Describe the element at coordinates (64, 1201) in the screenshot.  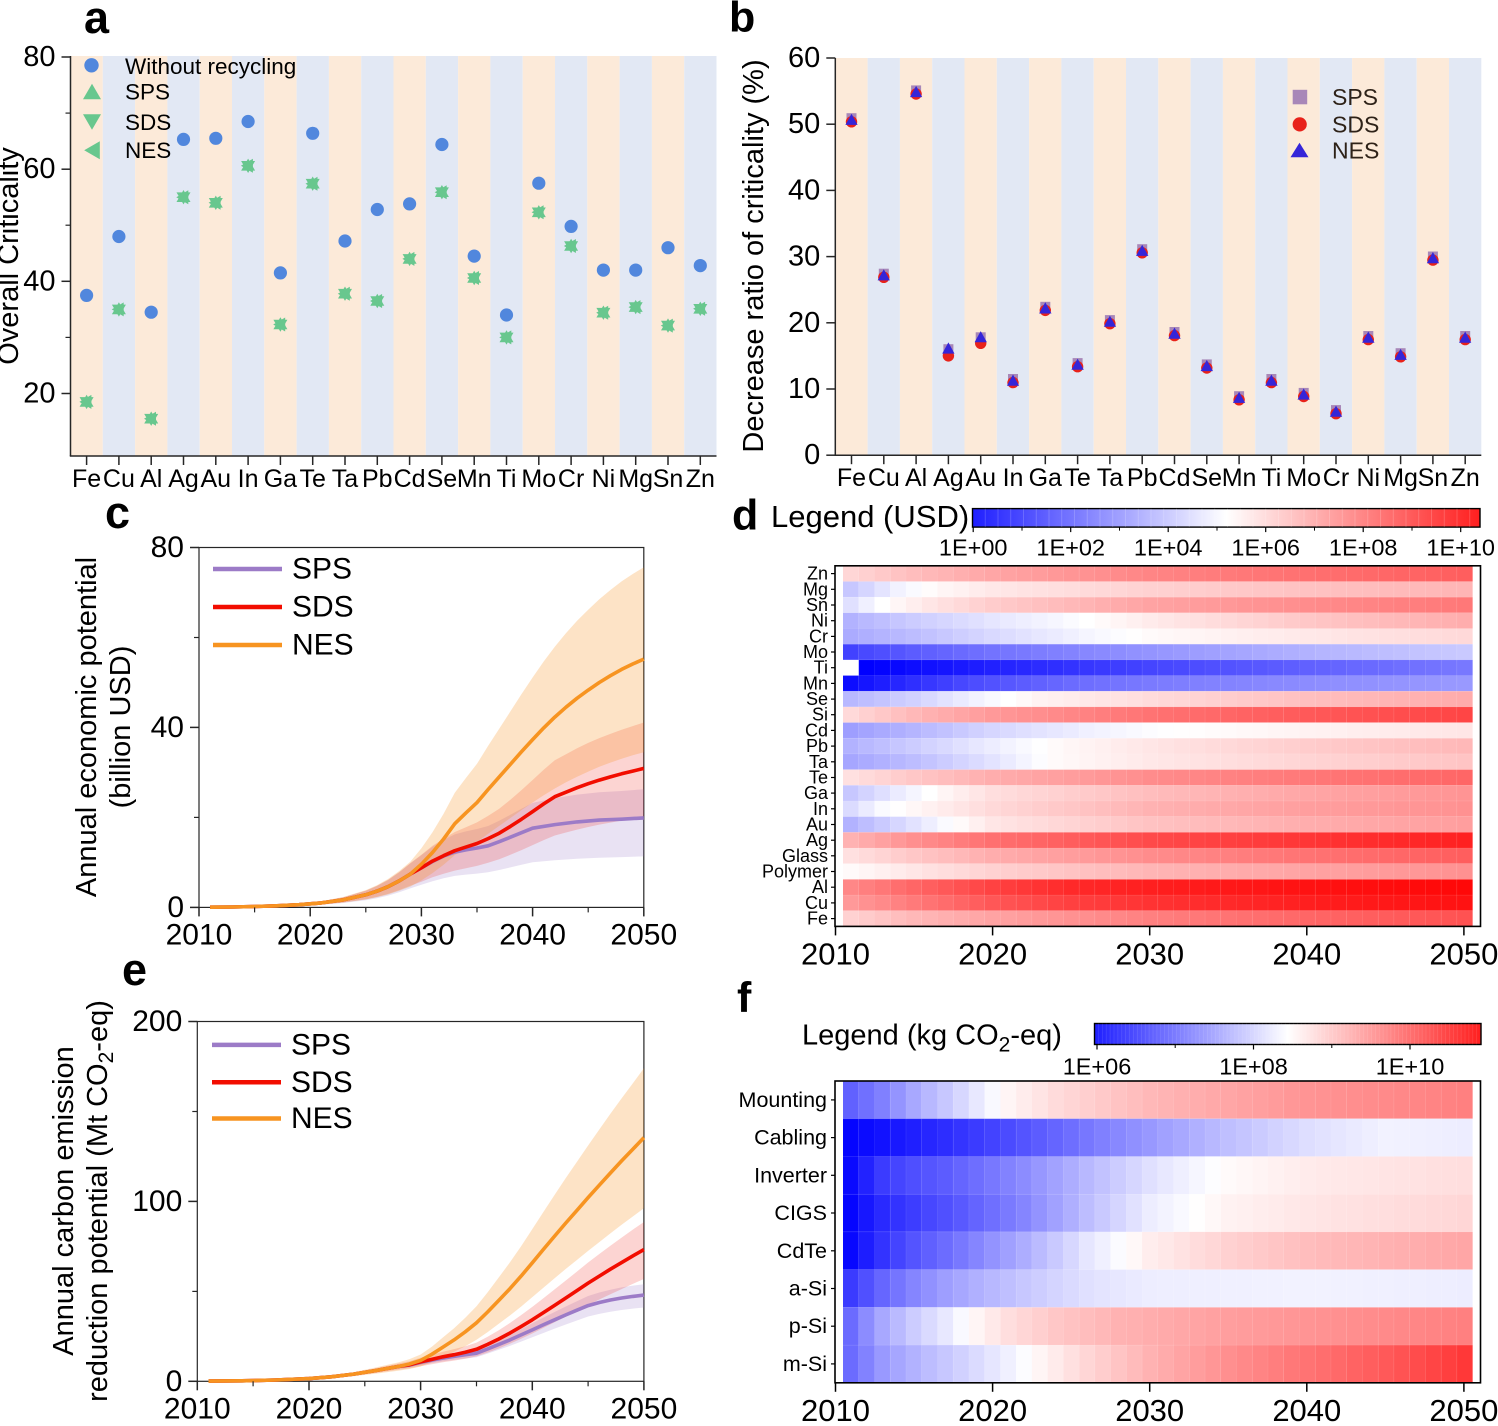
I see `svg-text: Annual carbon emission` at that location.